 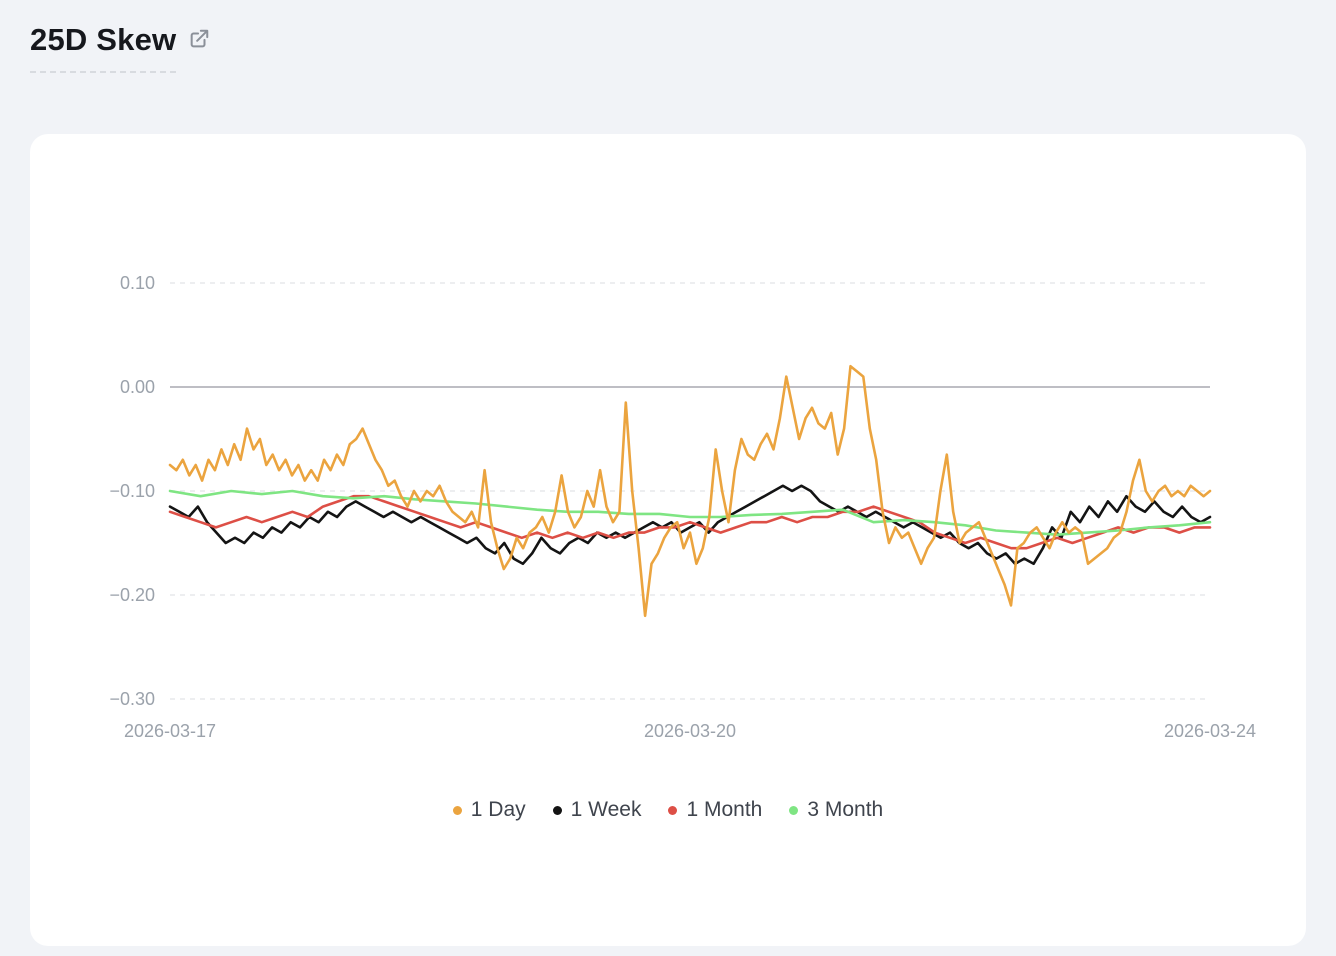 What do you see at coordinates (606, 809) in the screenshot?
I see `legend-label-1-week: 1 Week` at bounding box center [606, 809].